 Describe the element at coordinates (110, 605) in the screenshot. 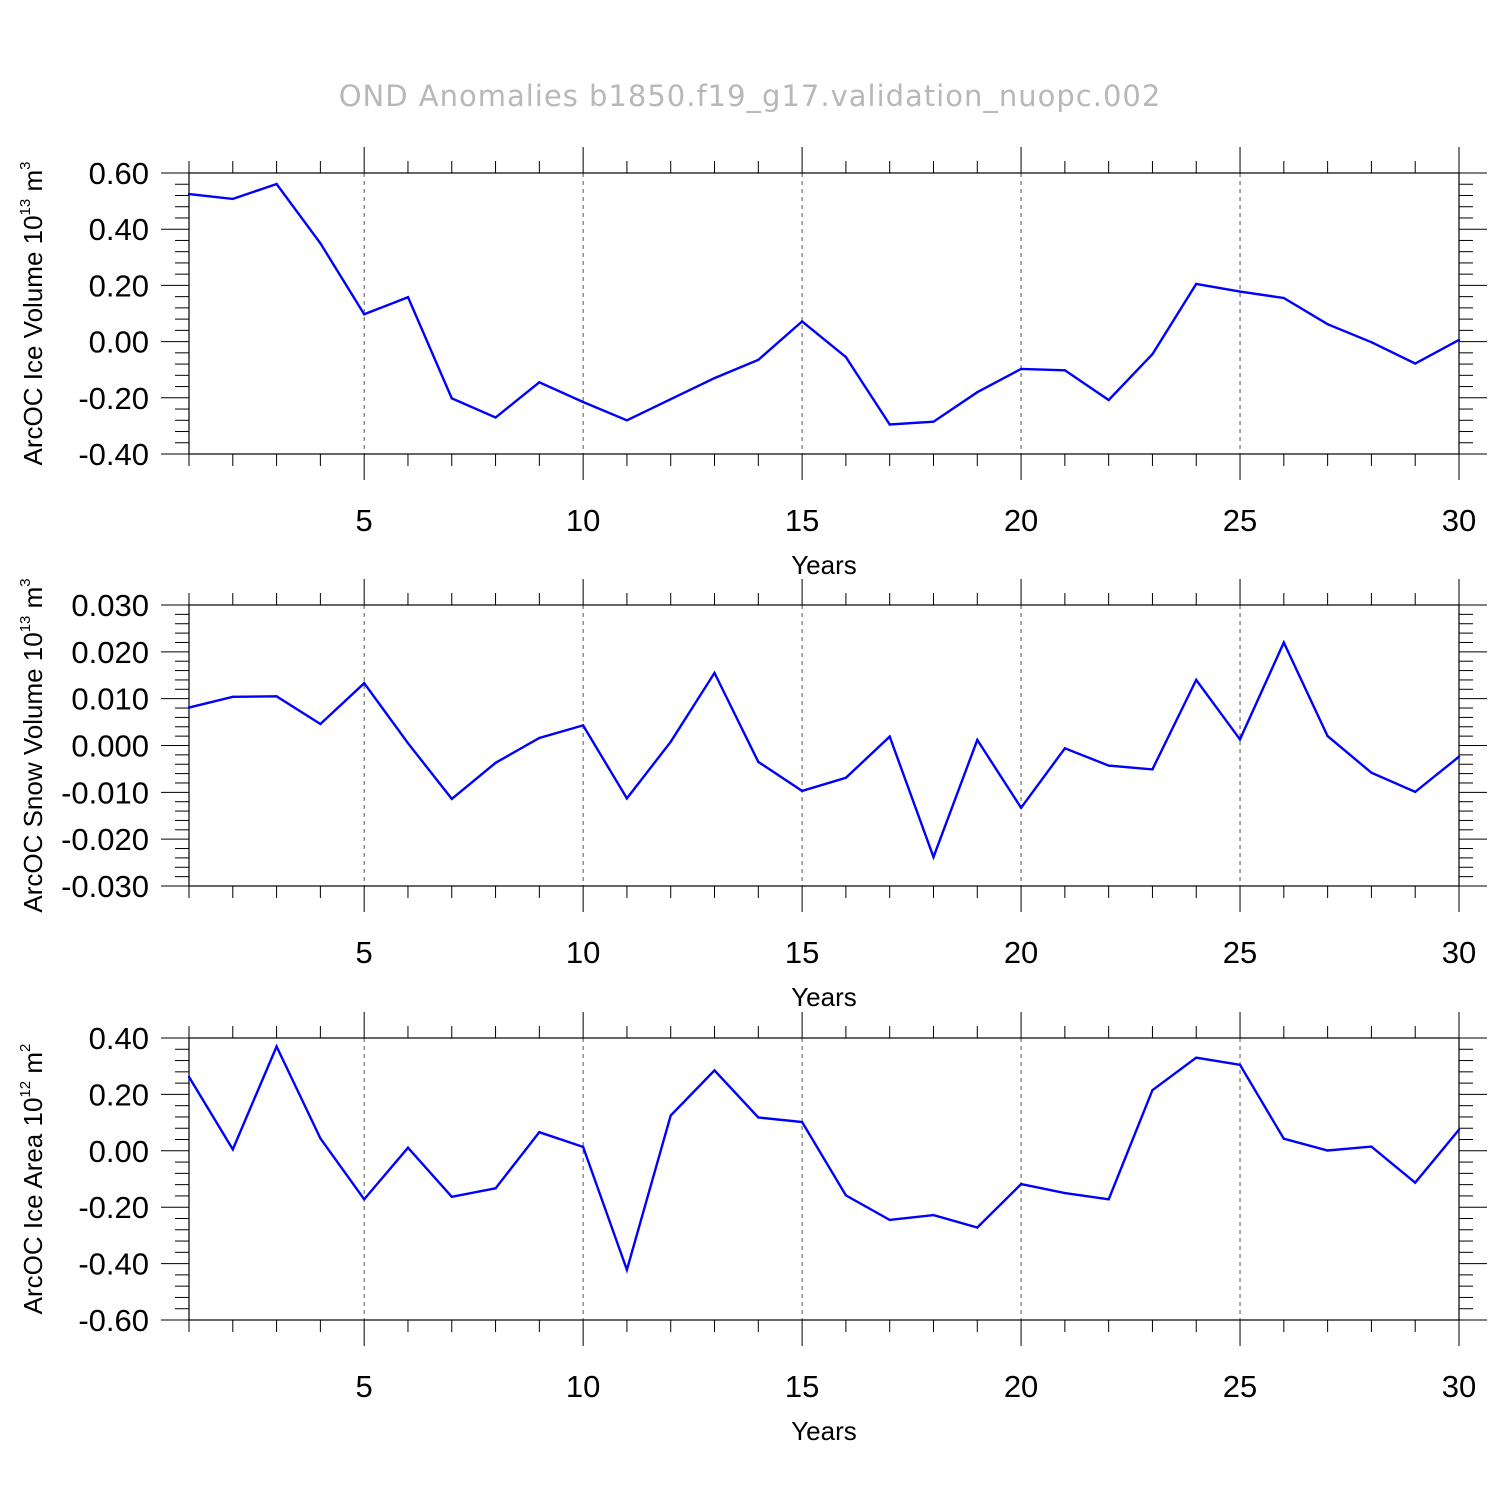

I see `y-tick-label: 0.030` at that location.